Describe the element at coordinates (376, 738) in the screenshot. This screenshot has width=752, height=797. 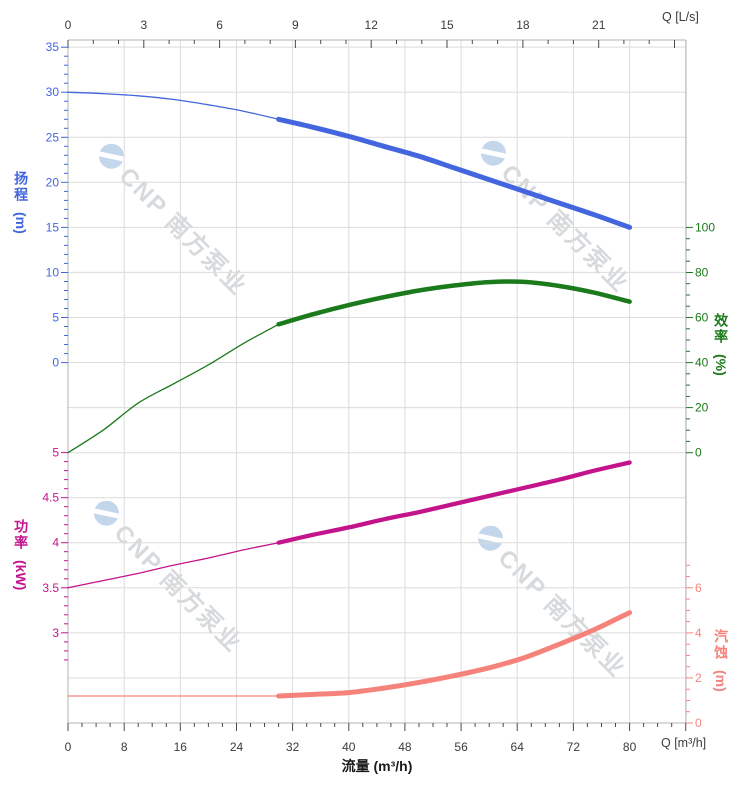
I see `bottom-axis: 0 8 16 24 32 40 48 56 64 72 80` at that location.